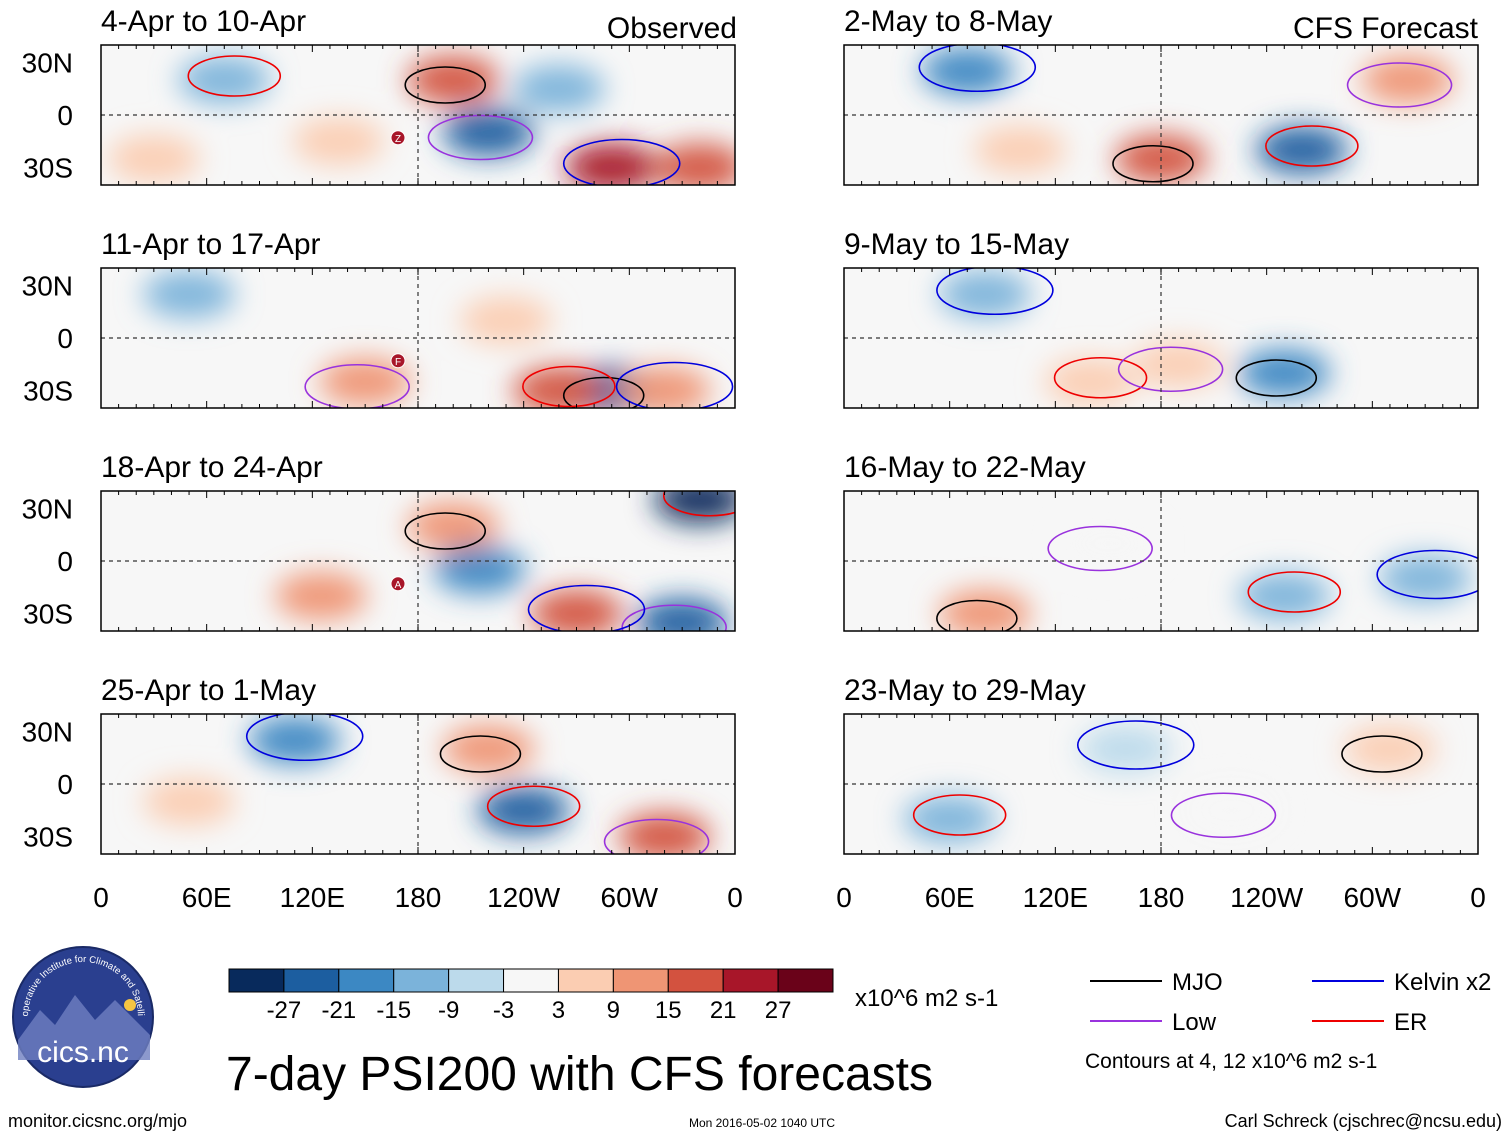  I want to click on colorbar-label: -9, so click(448, 1010).